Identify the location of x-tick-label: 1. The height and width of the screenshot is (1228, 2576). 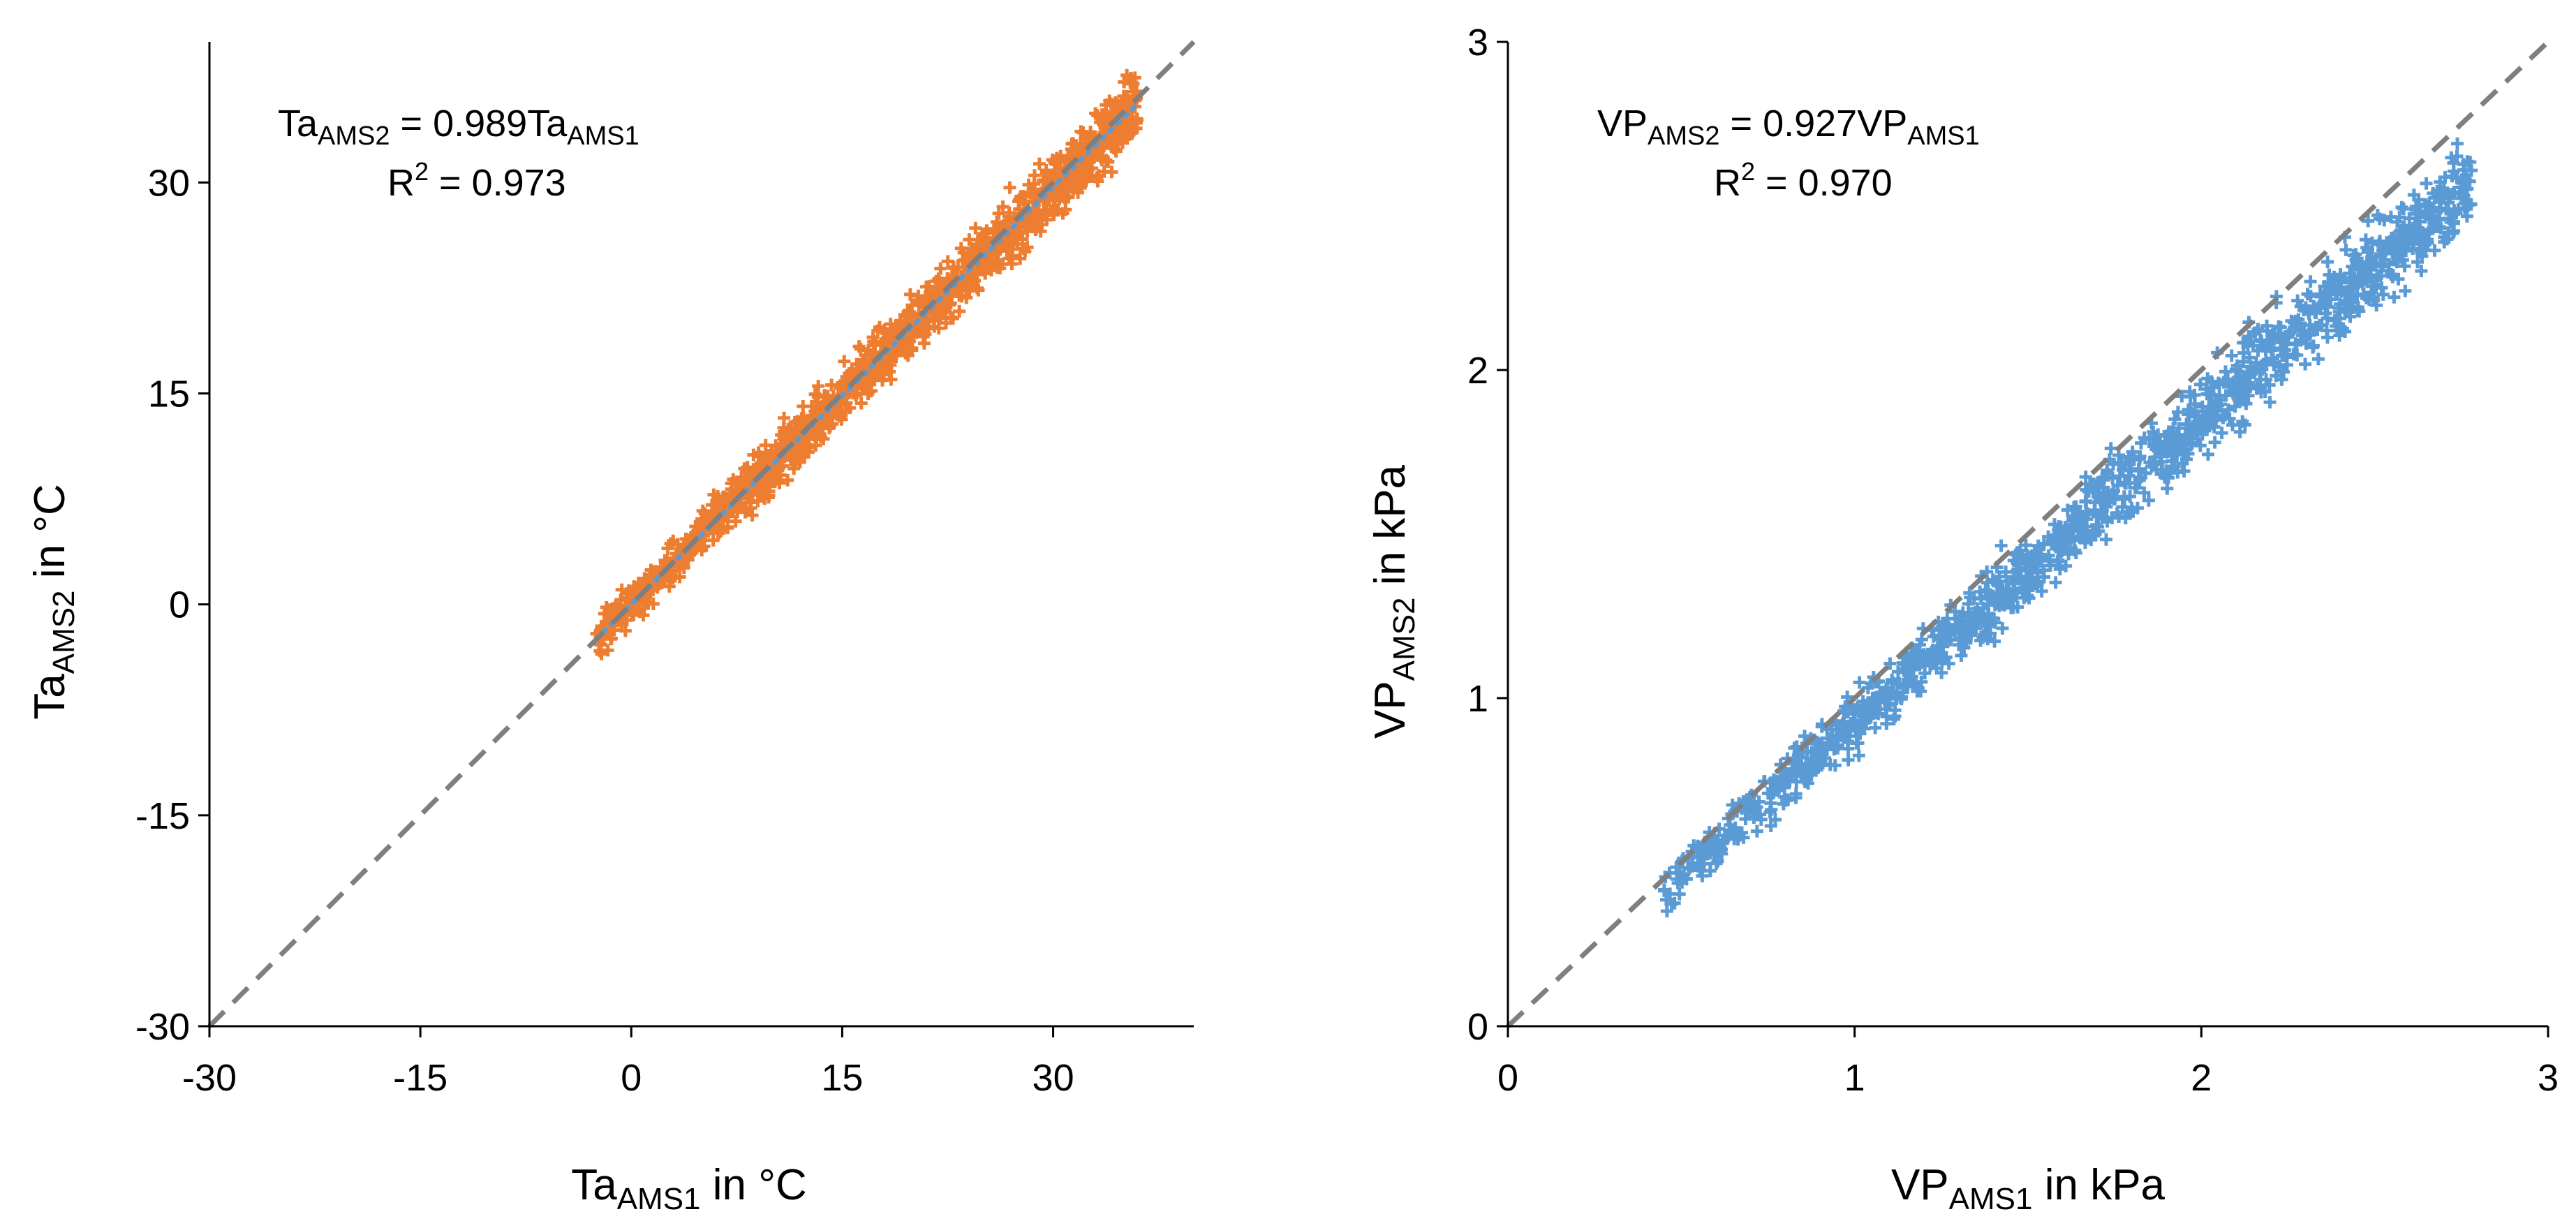
(1854, 1078).